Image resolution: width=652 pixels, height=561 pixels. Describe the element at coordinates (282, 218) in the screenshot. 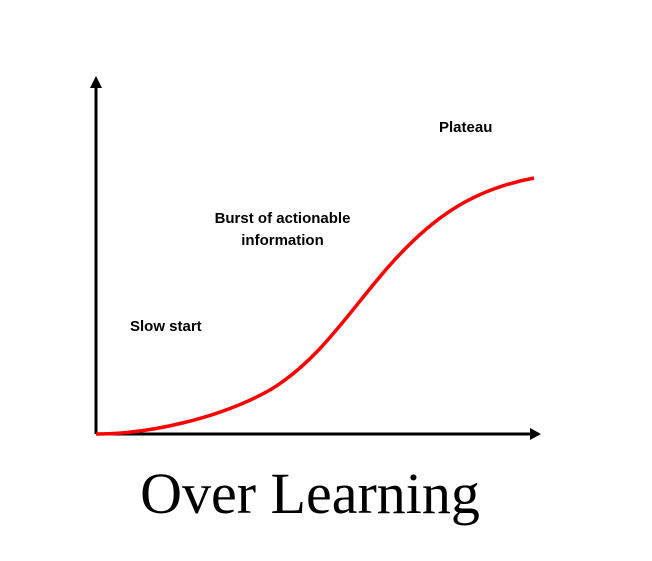

I see `burst-label-line1: Burst of actionable` at that location.